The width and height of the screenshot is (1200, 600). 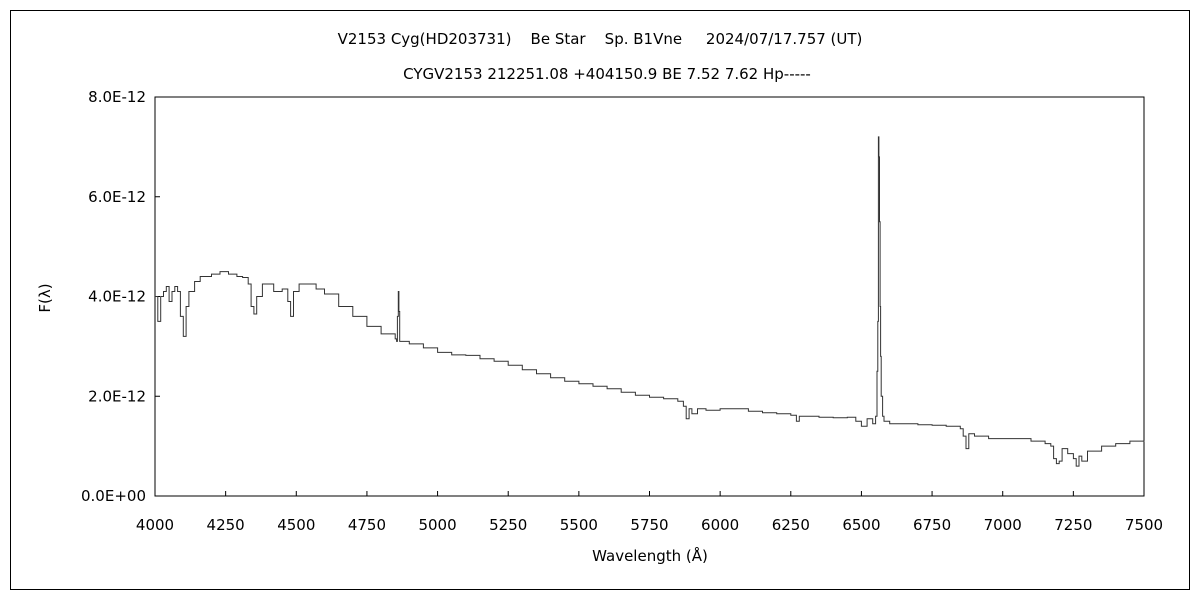 What do you see at coordinates (1003, 525) in the screenshot?
I see `x-tick-label: 7000` at bounding box center [1003, 525].